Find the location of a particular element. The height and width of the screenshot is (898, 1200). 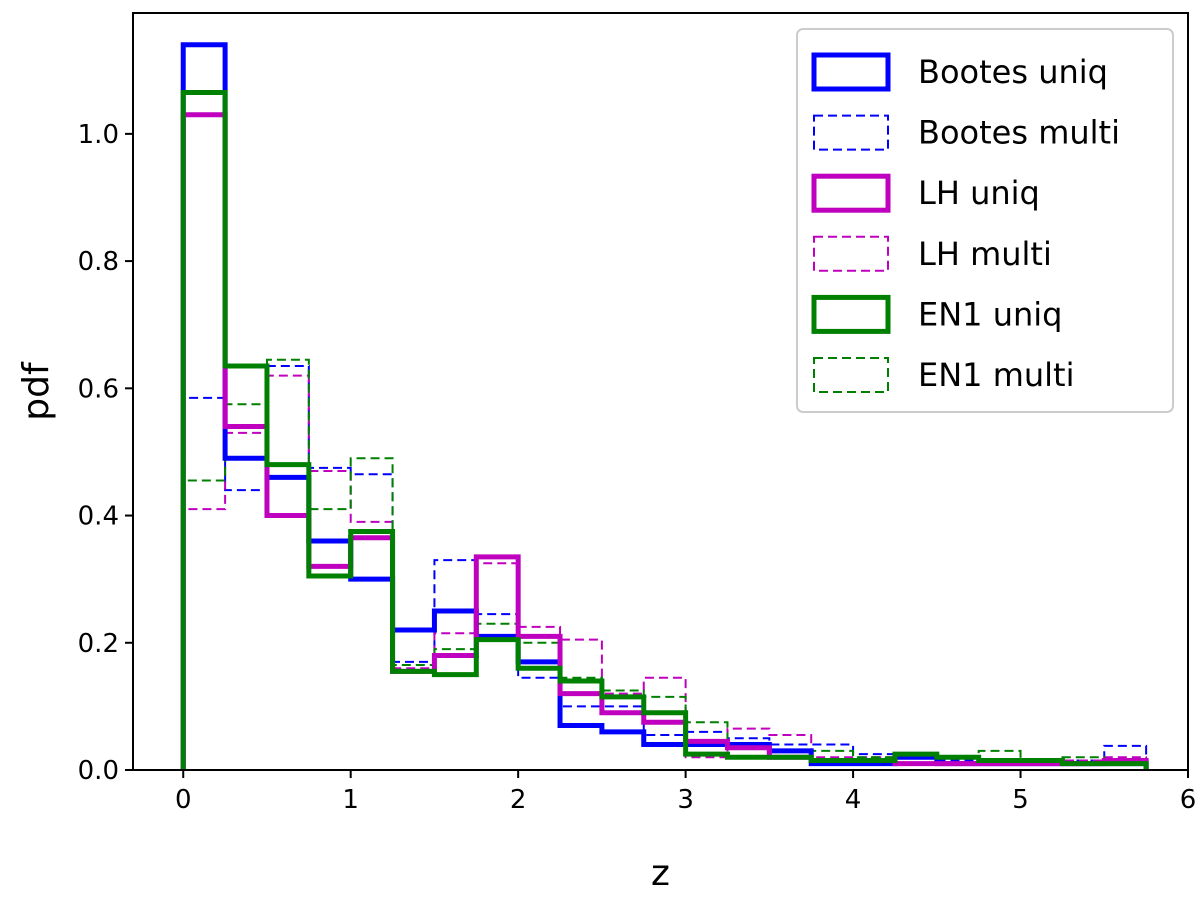

y-tick-label: 0.0 is located at coordinates (98, 771).